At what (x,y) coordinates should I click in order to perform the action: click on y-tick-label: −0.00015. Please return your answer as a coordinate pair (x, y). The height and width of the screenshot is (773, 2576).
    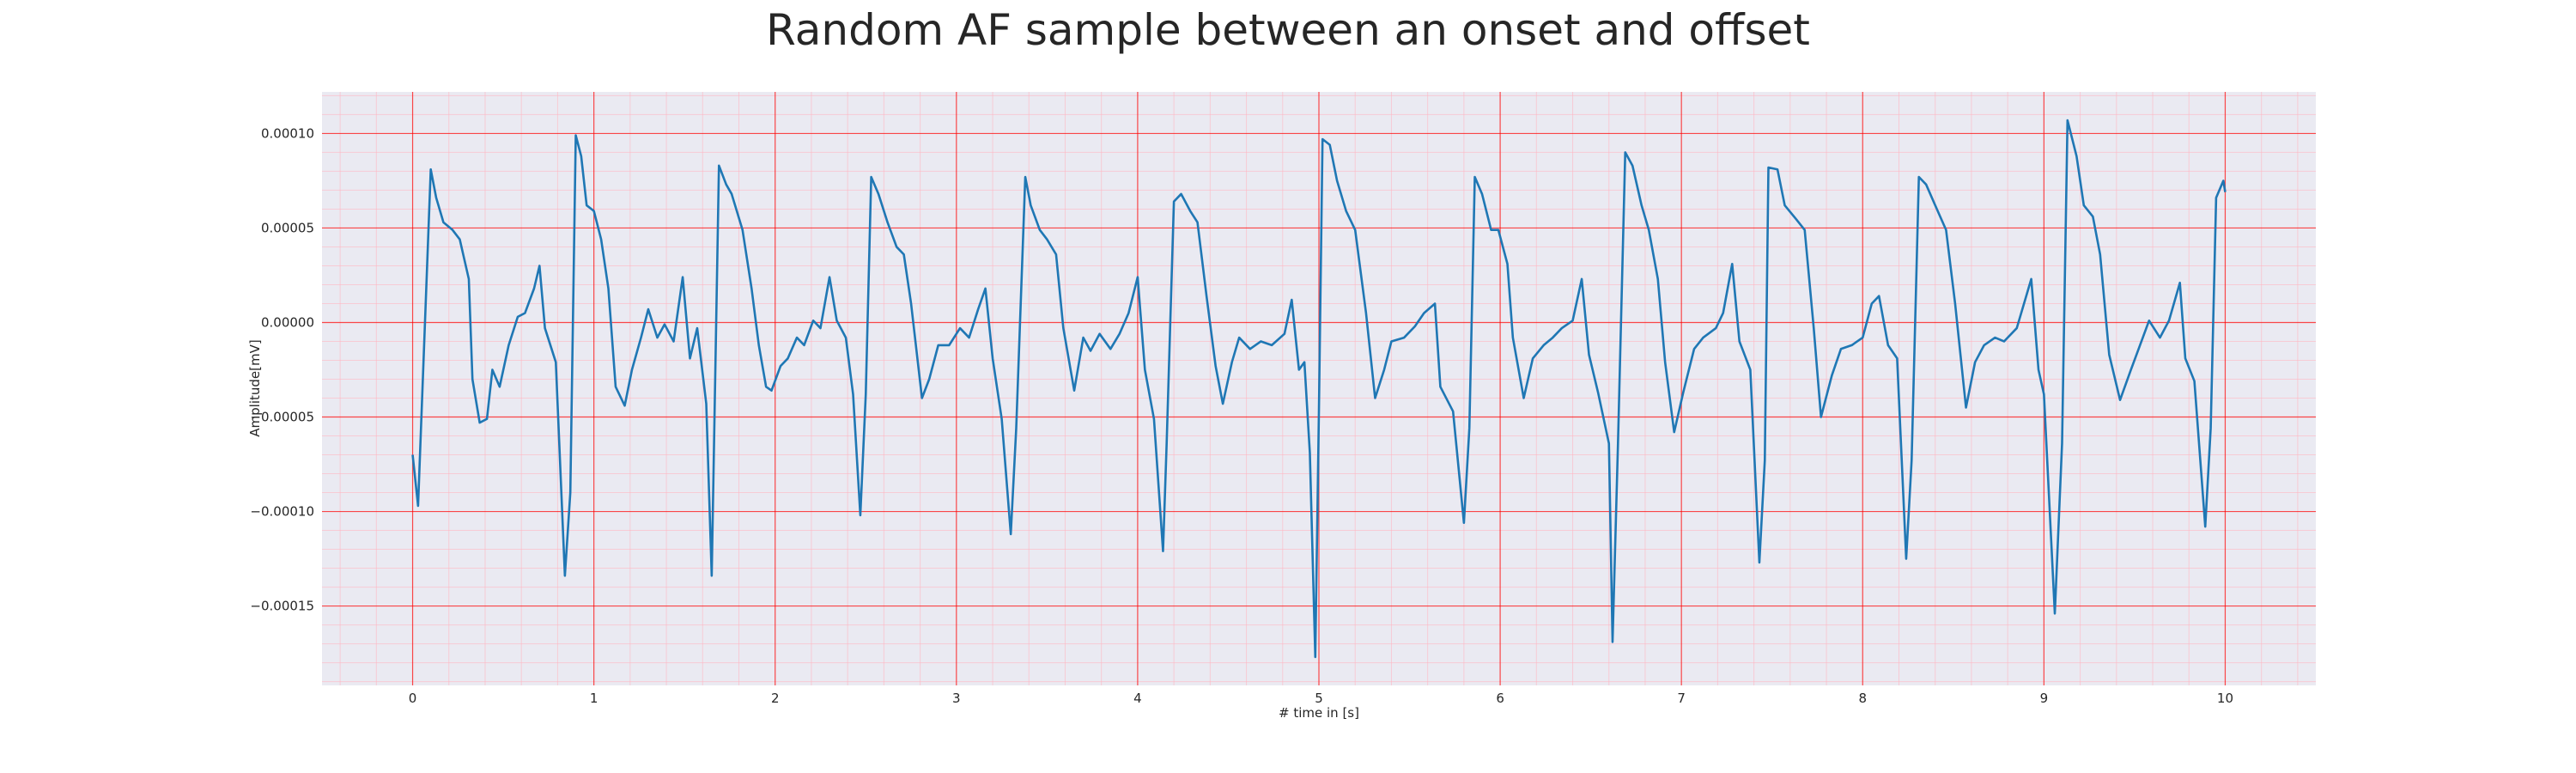
    Looking at the image, I should click on (282, 606).